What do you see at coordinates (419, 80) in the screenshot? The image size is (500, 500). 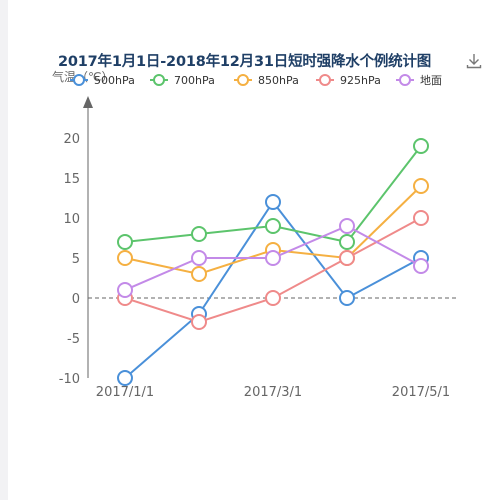 I see `legend-item: 地面` at bounding box center [419, 80].